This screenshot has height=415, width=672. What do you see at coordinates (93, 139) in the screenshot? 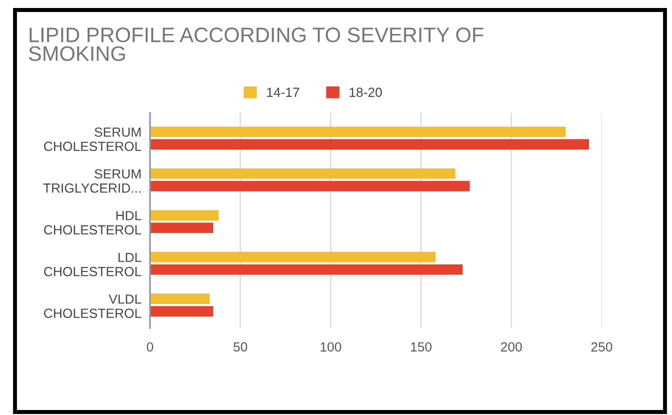
I see `y-tick-label: SERUM CHOLESTEROL` at bounding box center [93, 139].